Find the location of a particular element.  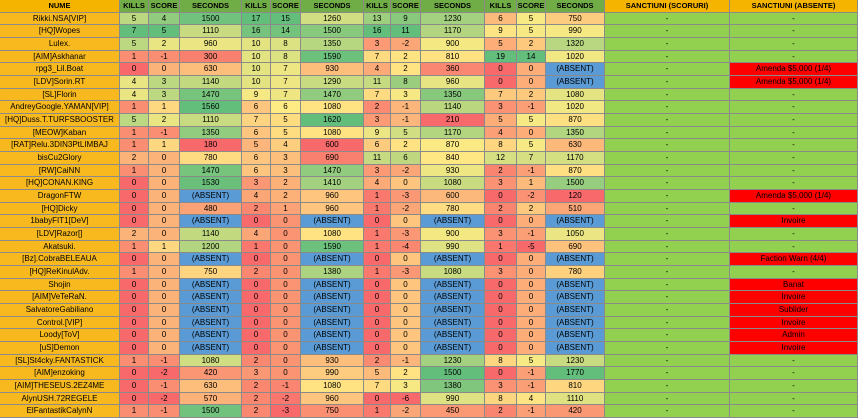

cell: 900 is located at coordinates (453, 44).